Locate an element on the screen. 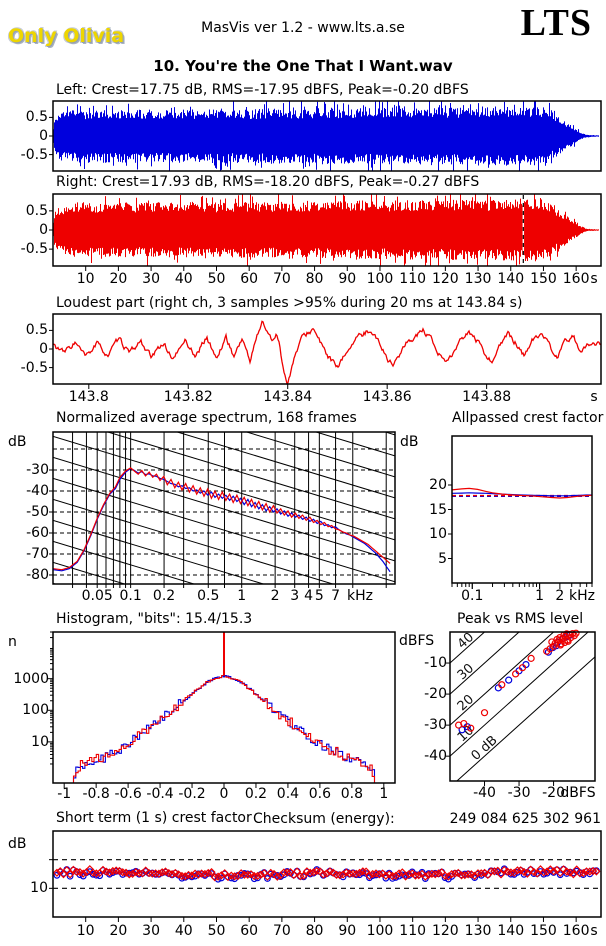  spectrum-plot is located at coordinates (222, 510).